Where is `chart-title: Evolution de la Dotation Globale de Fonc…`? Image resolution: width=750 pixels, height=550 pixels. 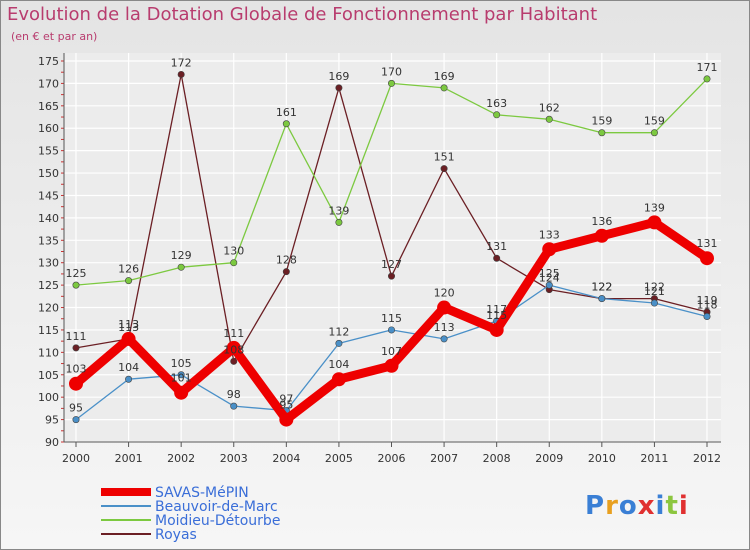 chart-title: Evolution de la Dotation Globale de Fonc… is located at coordinates (302, 14).